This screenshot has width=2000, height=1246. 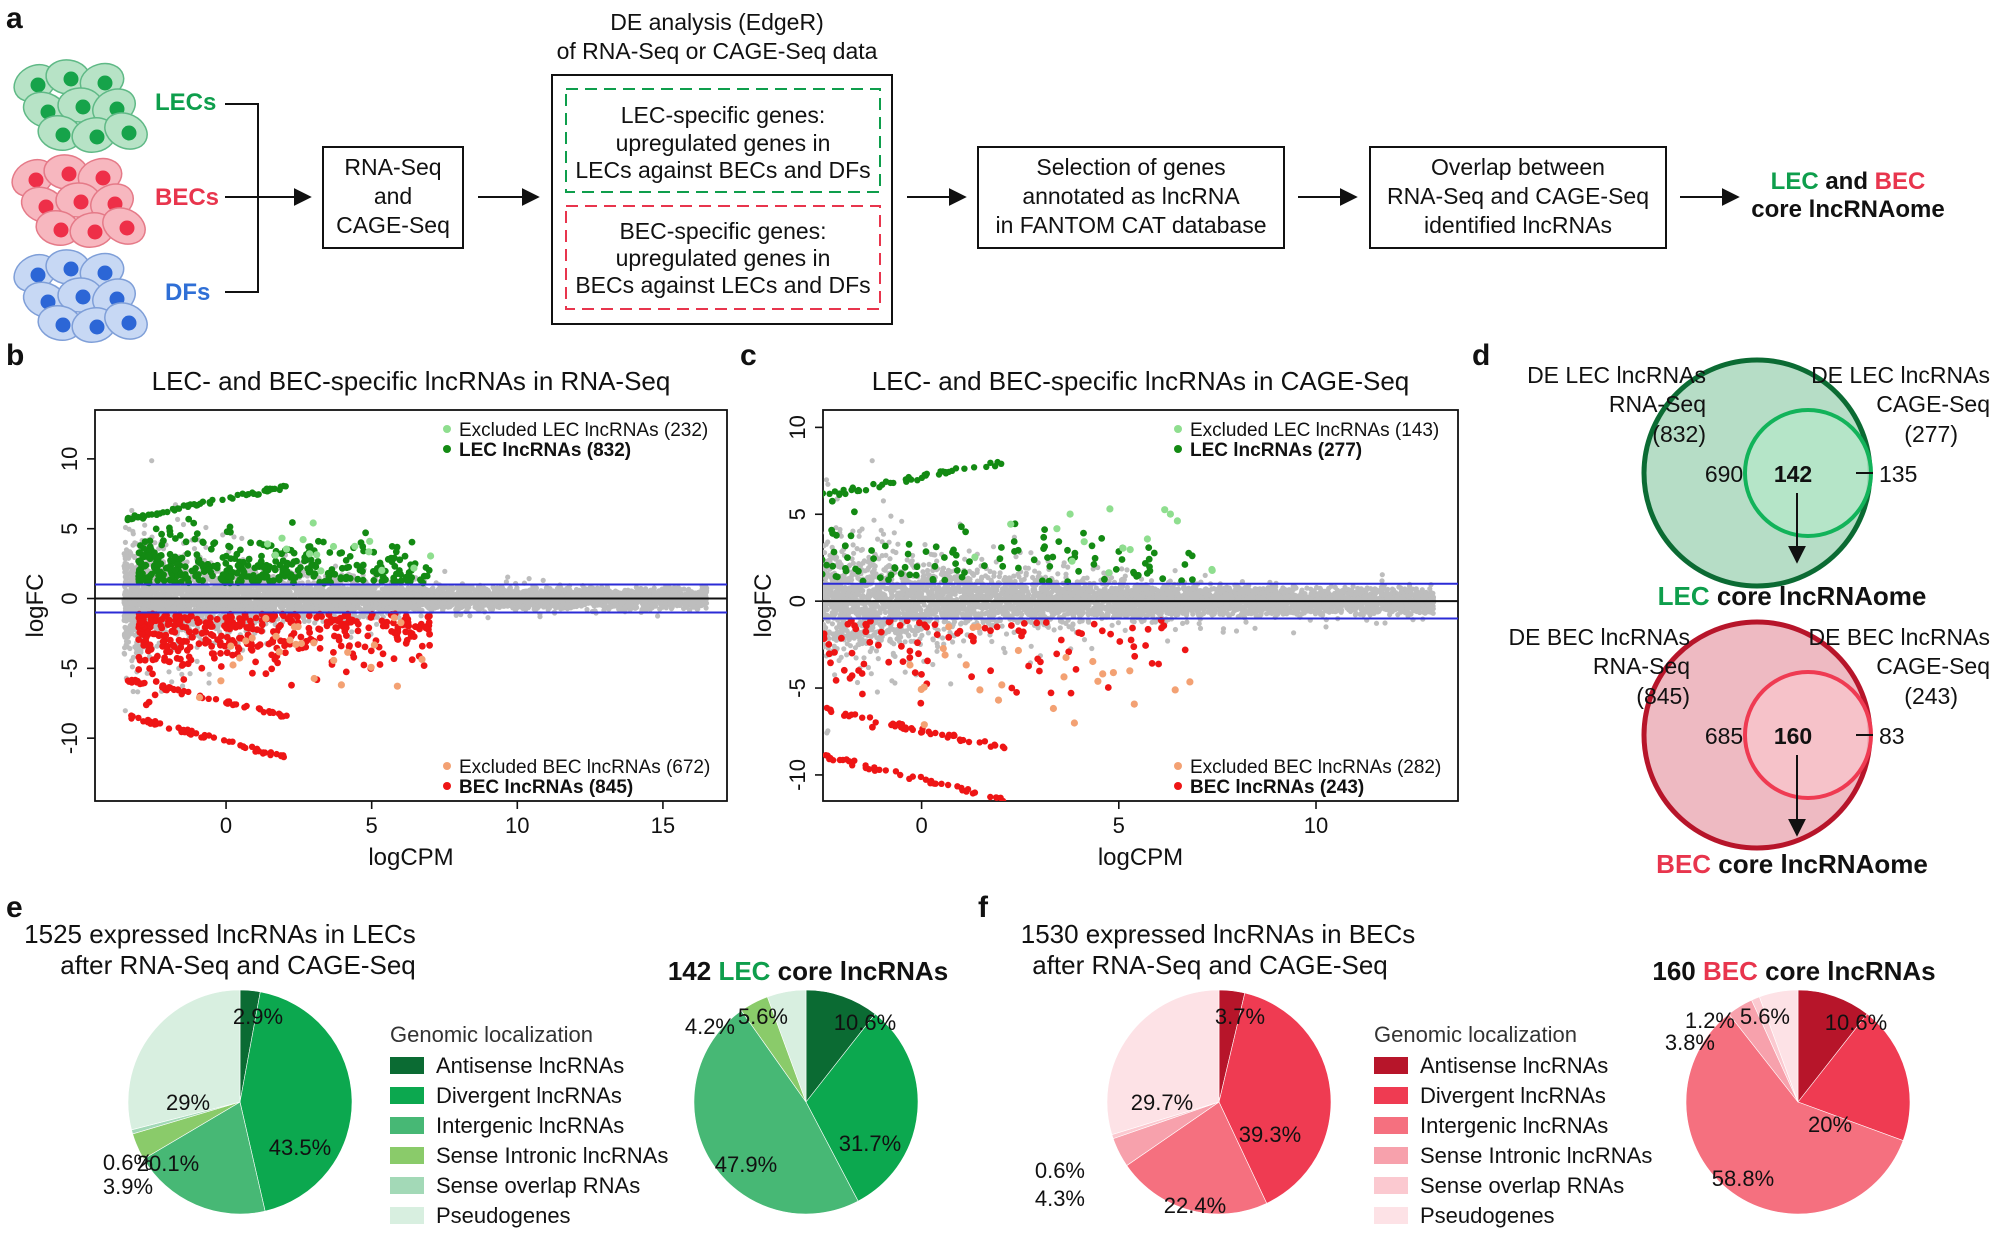 I want to click on points, so click(x=415, y=609).